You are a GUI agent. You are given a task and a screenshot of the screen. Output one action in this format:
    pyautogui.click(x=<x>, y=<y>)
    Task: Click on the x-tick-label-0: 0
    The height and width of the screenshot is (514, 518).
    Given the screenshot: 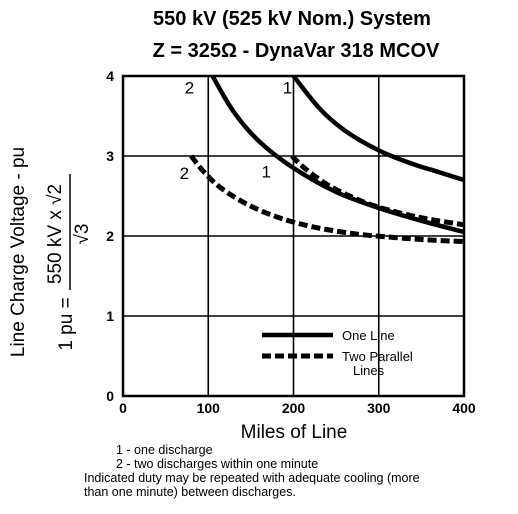 What is the action you would take?
    pyautogui.click(x=123, y=408)
    